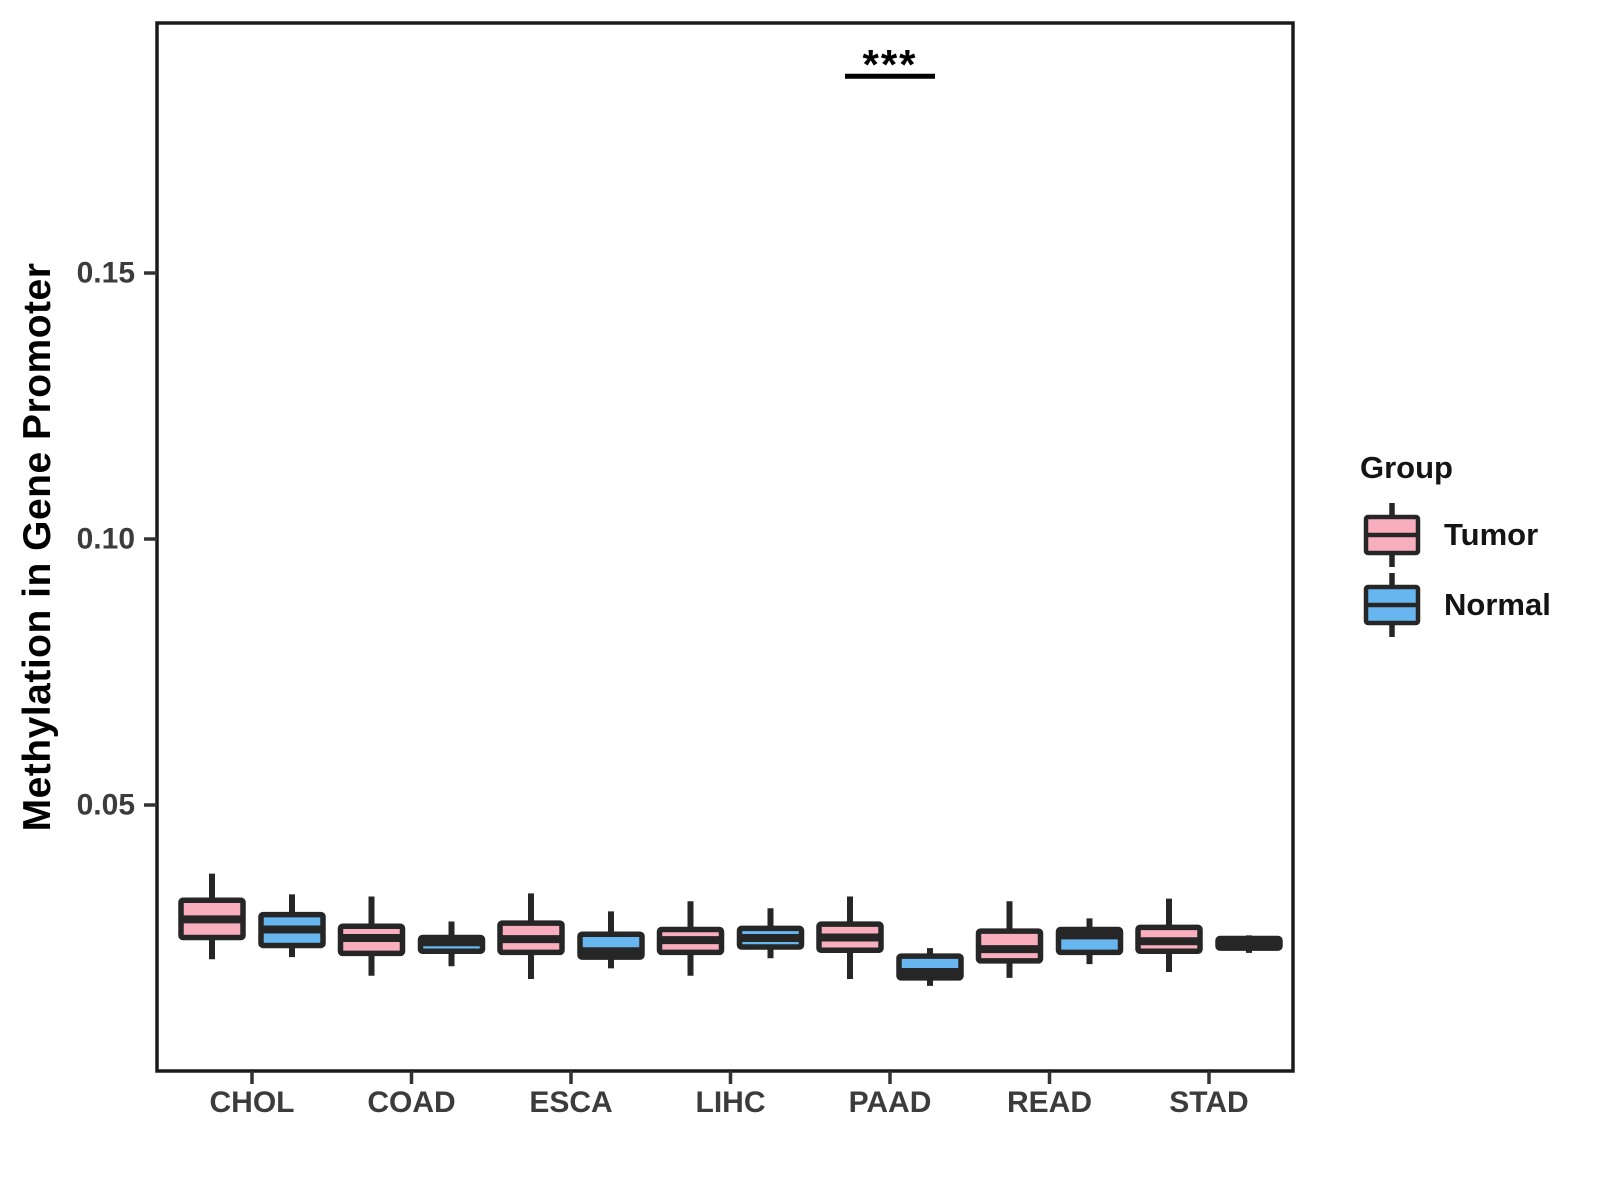 This screenshot has width=1600, height=1200. What do you see at coordinates (411, 1102) in the screenshot?
I see `x-tick-label-coad: COAD` at bounding box center [411, 1102].